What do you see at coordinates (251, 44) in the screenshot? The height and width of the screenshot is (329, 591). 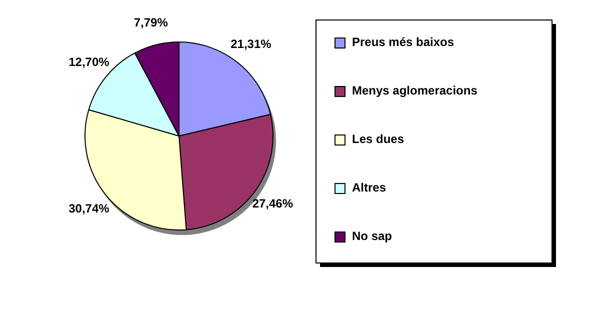 I see `data-label: 21,31%` at bounding box center [251, 44].